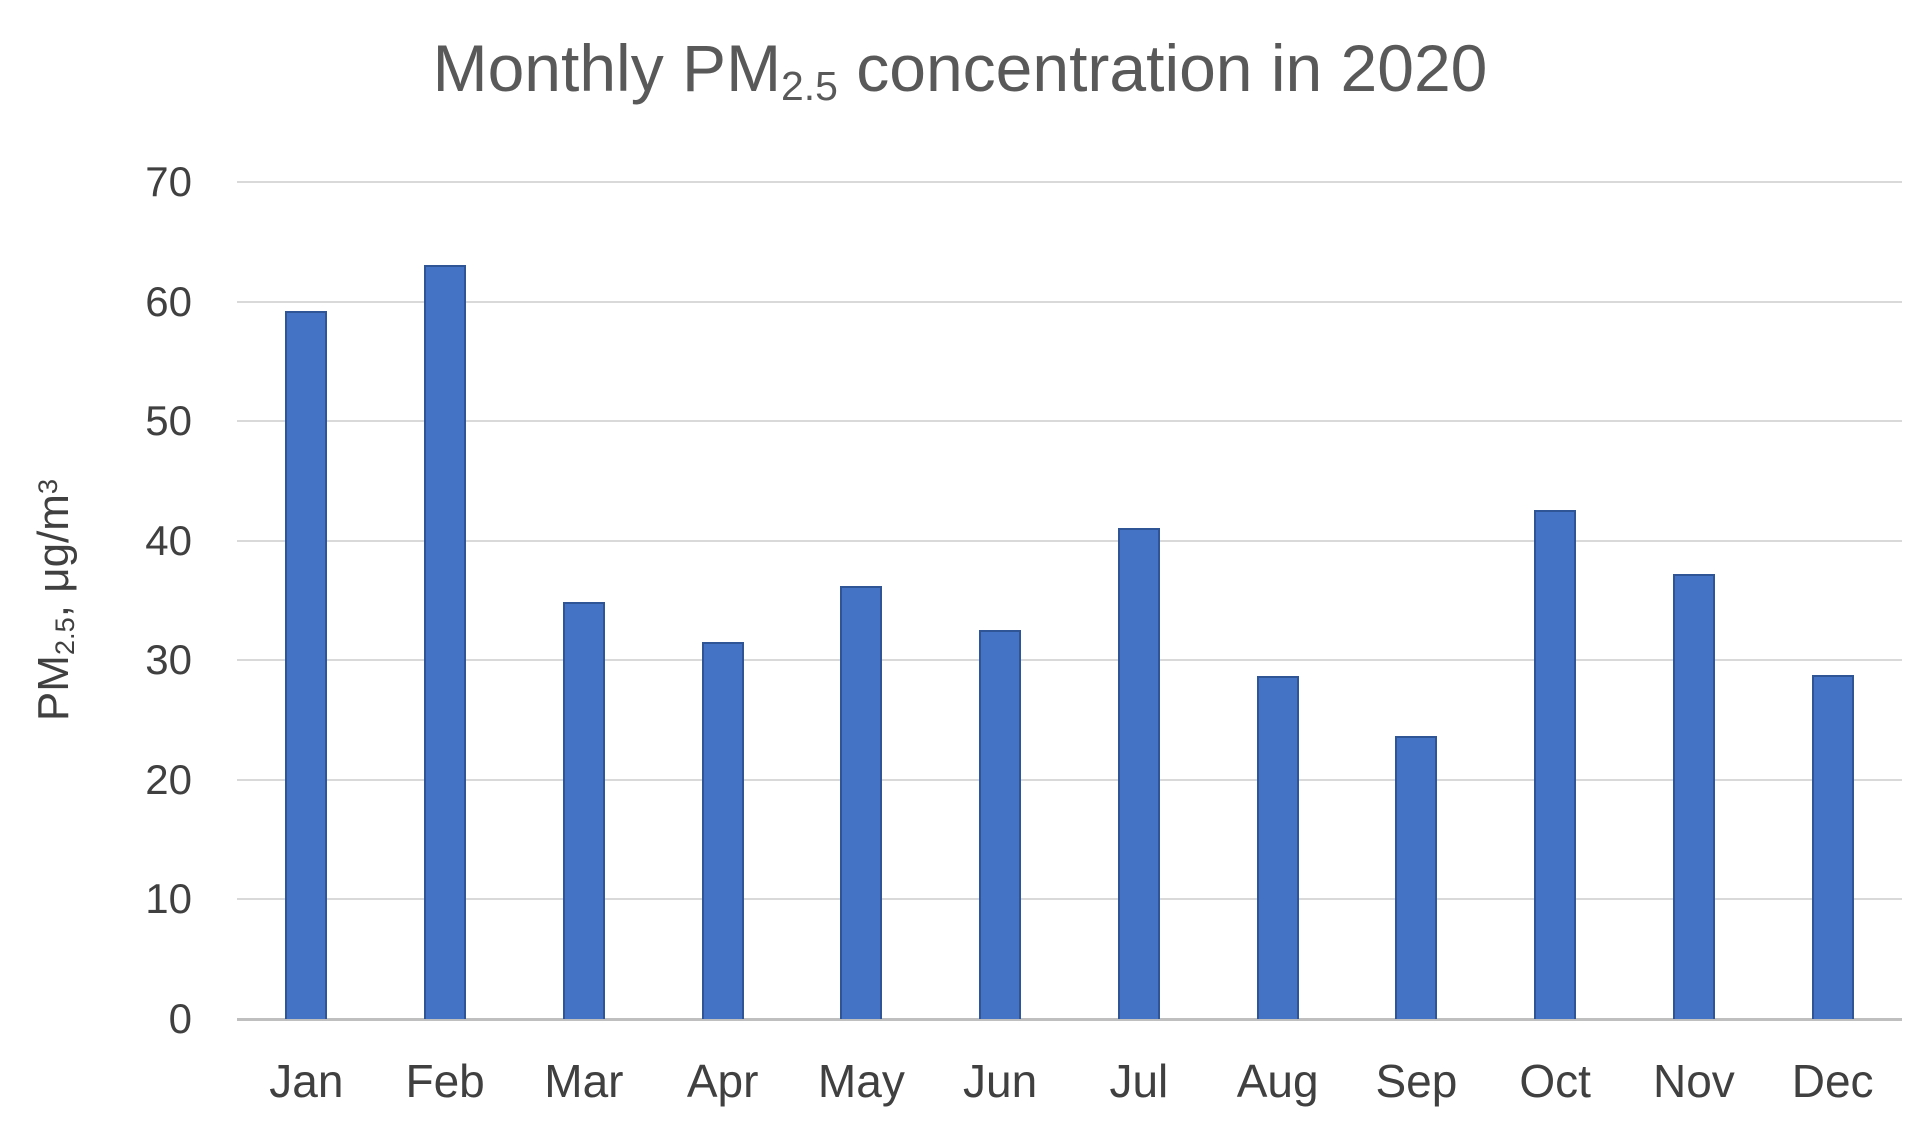 This screenshot has height=1124, width=1920. Describe the element at coordinates (168, 421) in the screenshot. I see `y-tick-label-50: 50` at that location.